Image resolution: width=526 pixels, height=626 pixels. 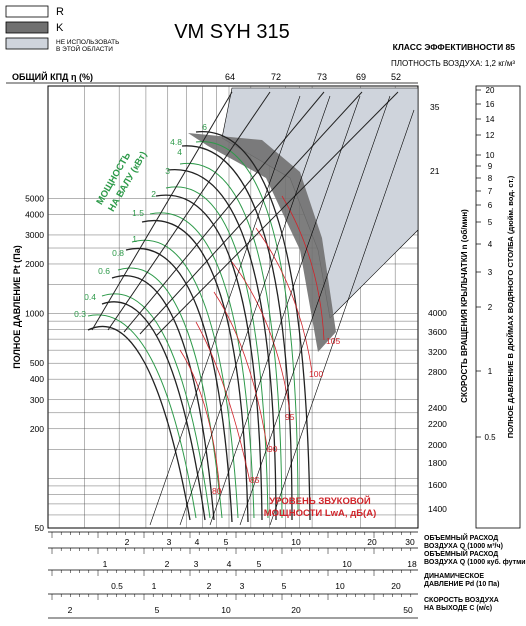 What do you see at coordinates (437, 463) in the screenshot?
I see `rpm-tick-label: 1800` at bounding box center [437, 463].